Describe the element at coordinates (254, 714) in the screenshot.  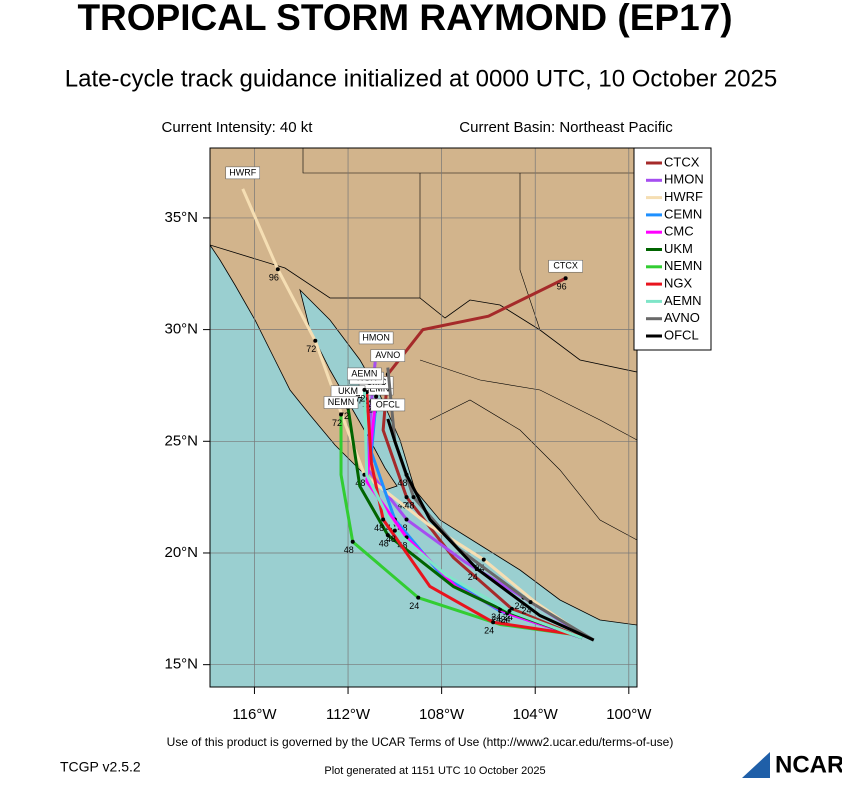
I see `x-tick-label: 116°W` at that location.